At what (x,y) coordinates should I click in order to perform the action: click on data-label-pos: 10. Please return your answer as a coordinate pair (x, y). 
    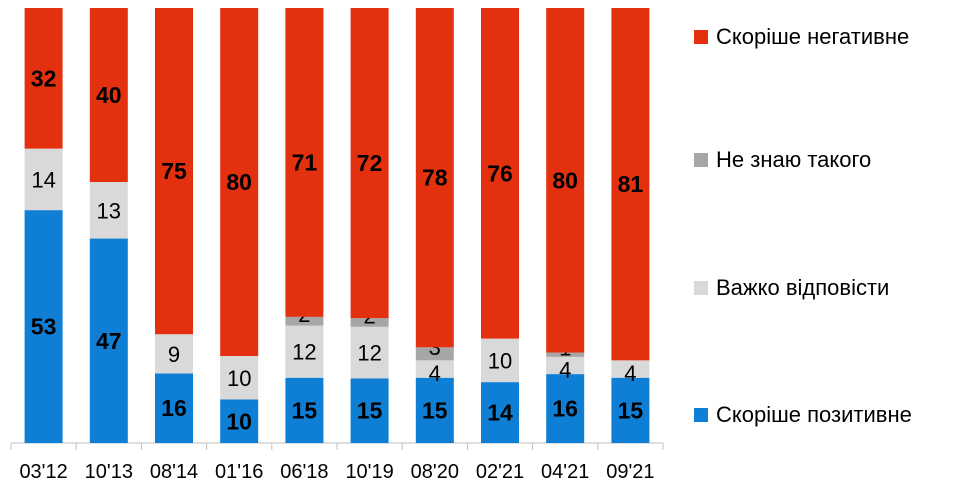
    Looking at the image, I should click on (239, 421).